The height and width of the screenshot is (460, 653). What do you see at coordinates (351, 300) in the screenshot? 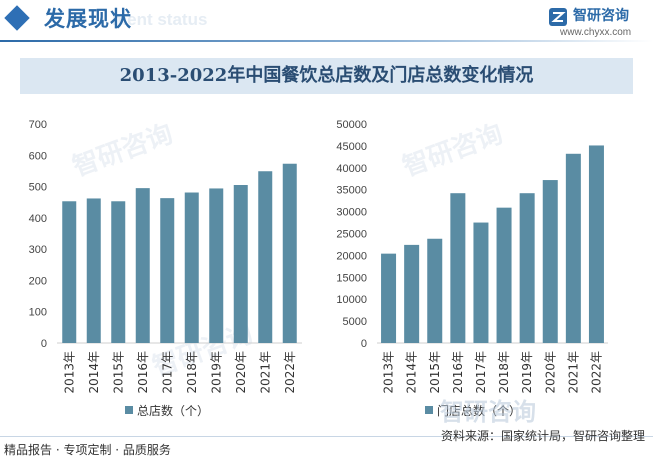
I see `y-tick-label: 10000` at bounding box center [351, 300].